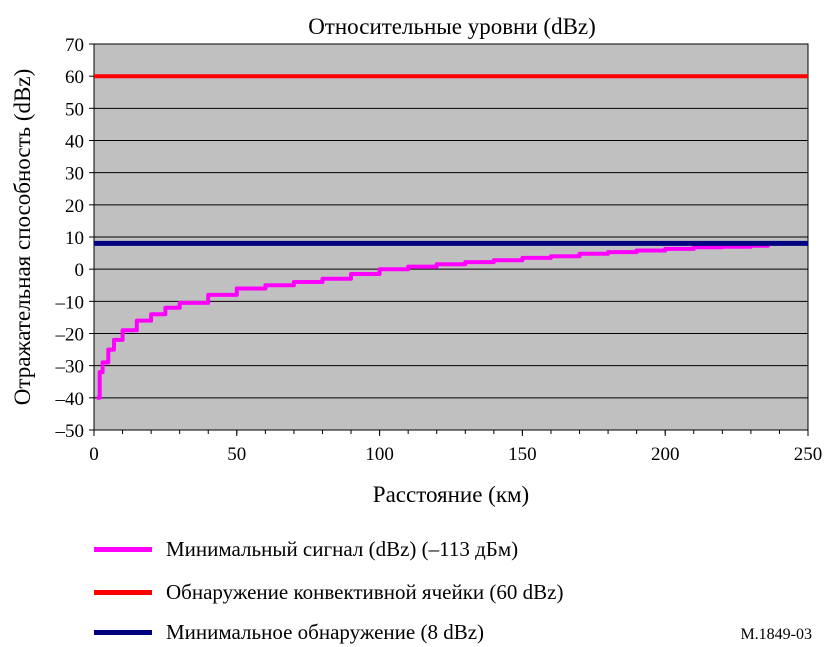 Image resolution: width=826 pixels, height=647 pixels. I want to click on y-tick-label: 10, so click(74, 238).